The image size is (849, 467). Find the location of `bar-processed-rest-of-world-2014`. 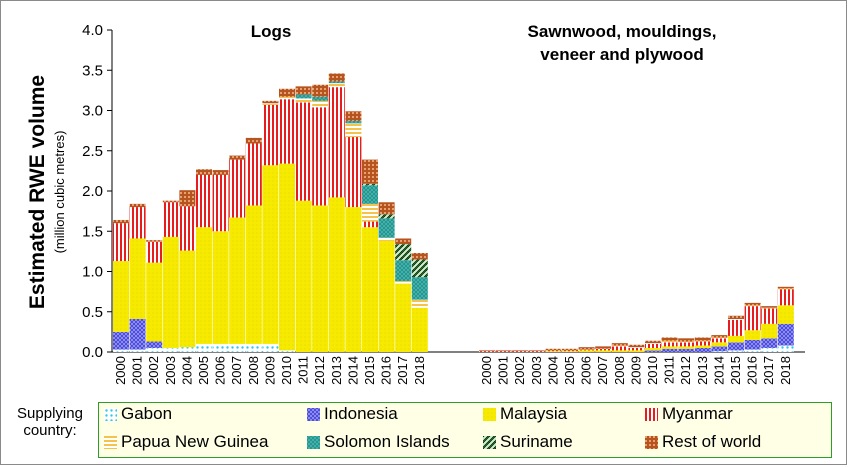

bar-processed-rest-of-world-2014 is located at coordinates (719, 336).